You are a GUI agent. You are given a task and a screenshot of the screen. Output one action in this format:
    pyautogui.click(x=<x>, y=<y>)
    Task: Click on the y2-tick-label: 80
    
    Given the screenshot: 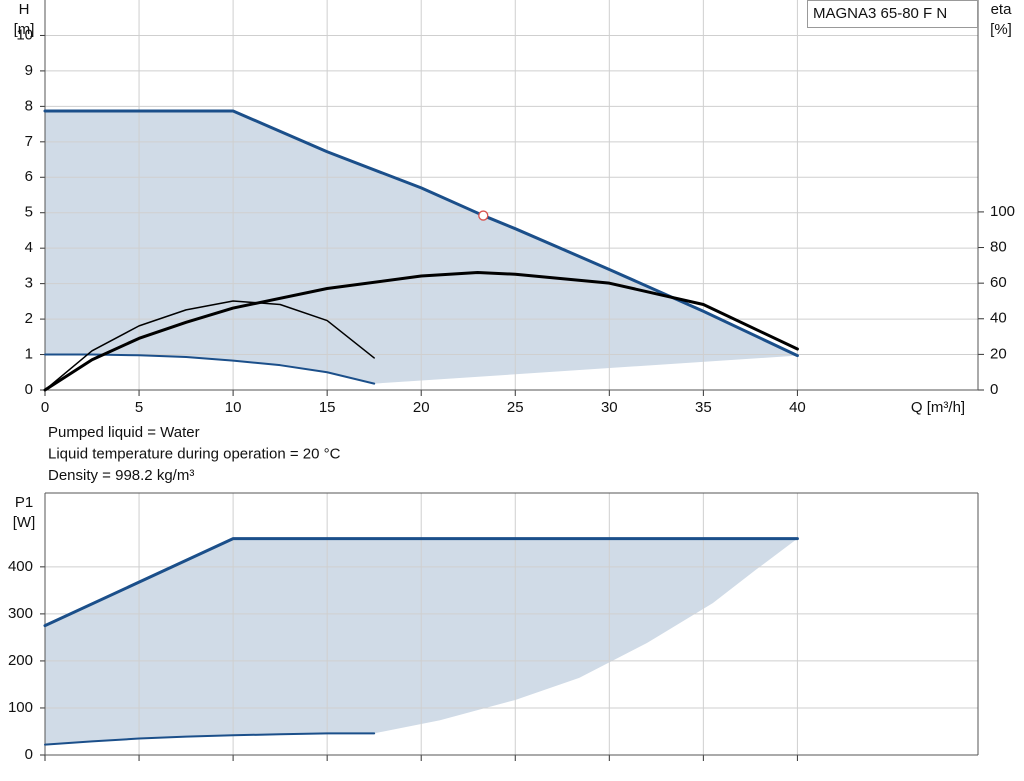 What is the action you would take?
    pyautogui.click(x=998, y=247)
    